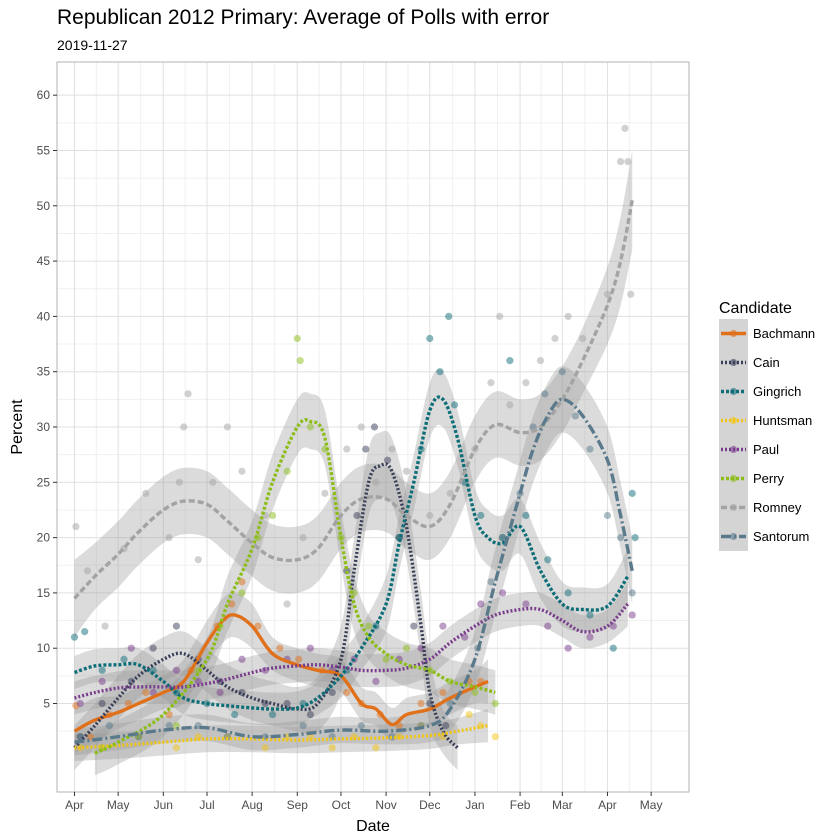  Describe the element at coordinates (385, 805) in the screenshot. I see `x-tick-label: Nov` at that location.